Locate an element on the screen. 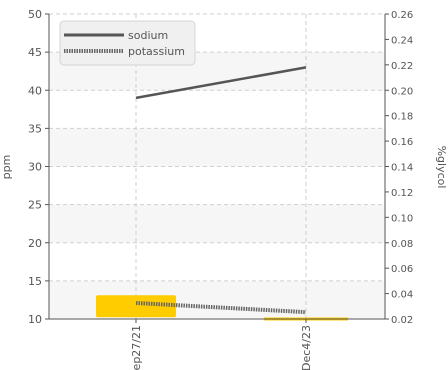 The height and width of the screenshot is (370, 448). y2-tick-label: 0.16 is located at coordinates (402, 142).